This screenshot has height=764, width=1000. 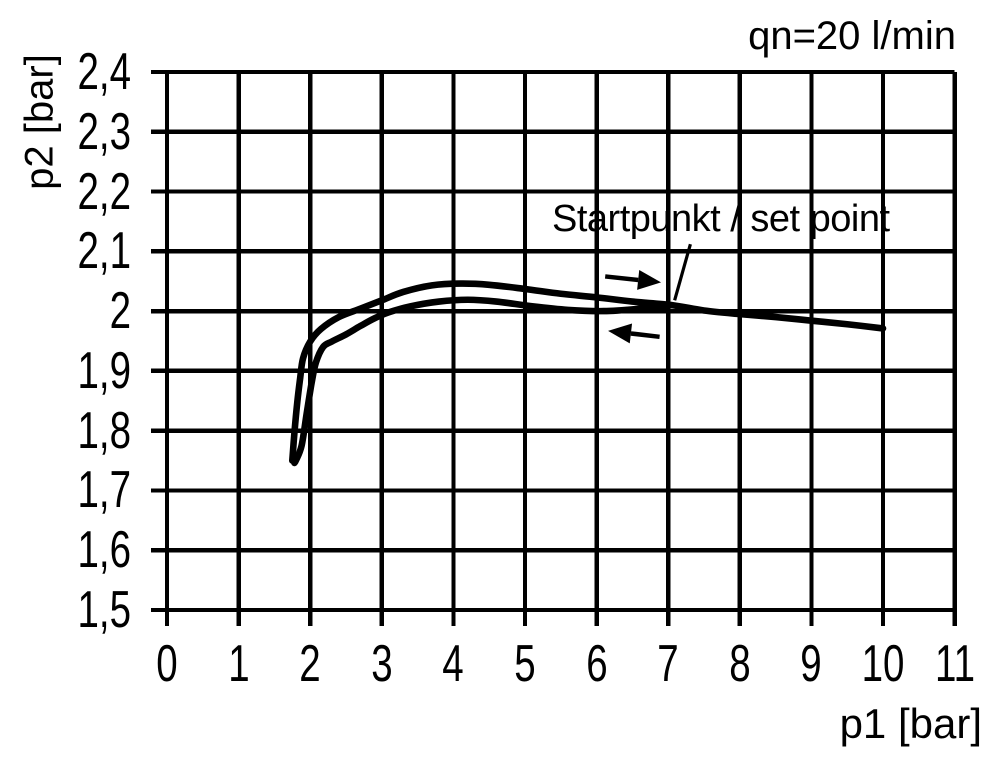 I want to click on y-tick-label: 2,3, so click(x=104, y=131).